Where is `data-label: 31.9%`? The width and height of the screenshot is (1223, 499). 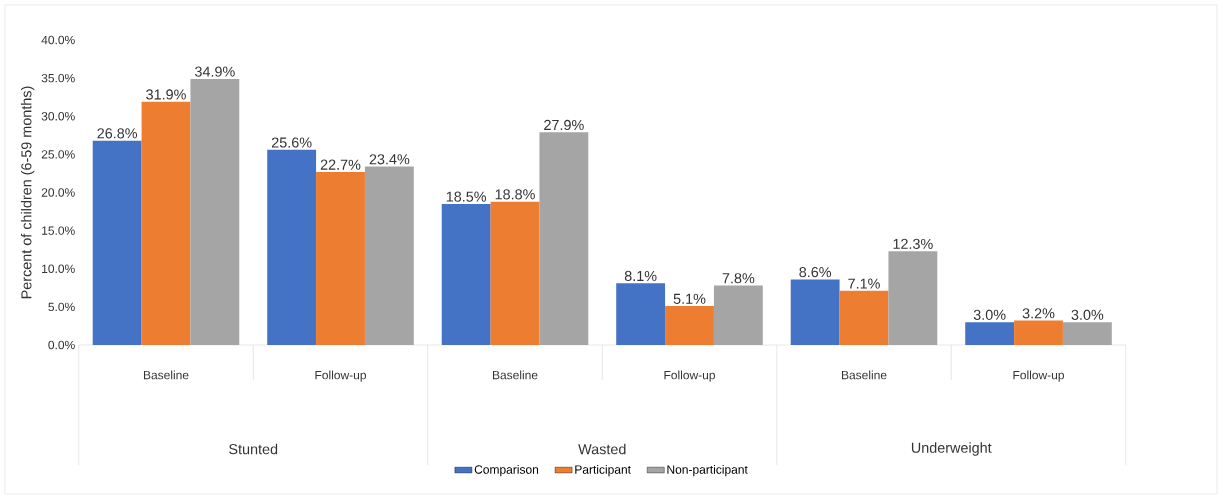
data-label: 31.9% is located at coordinates (166, 94).